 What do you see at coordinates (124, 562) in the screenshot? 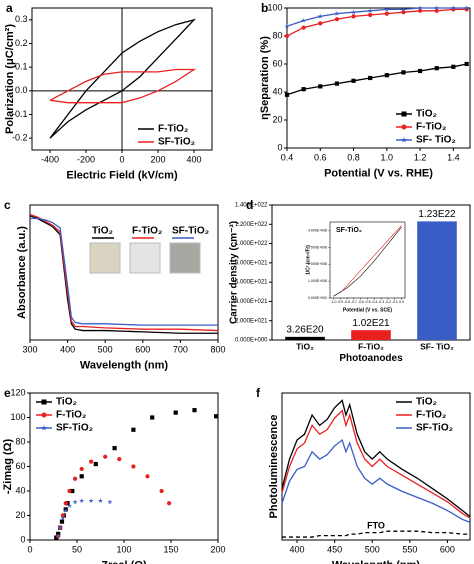
I see `x-axis-label: Zreal (Ω)` at bounding box center [124, 562].